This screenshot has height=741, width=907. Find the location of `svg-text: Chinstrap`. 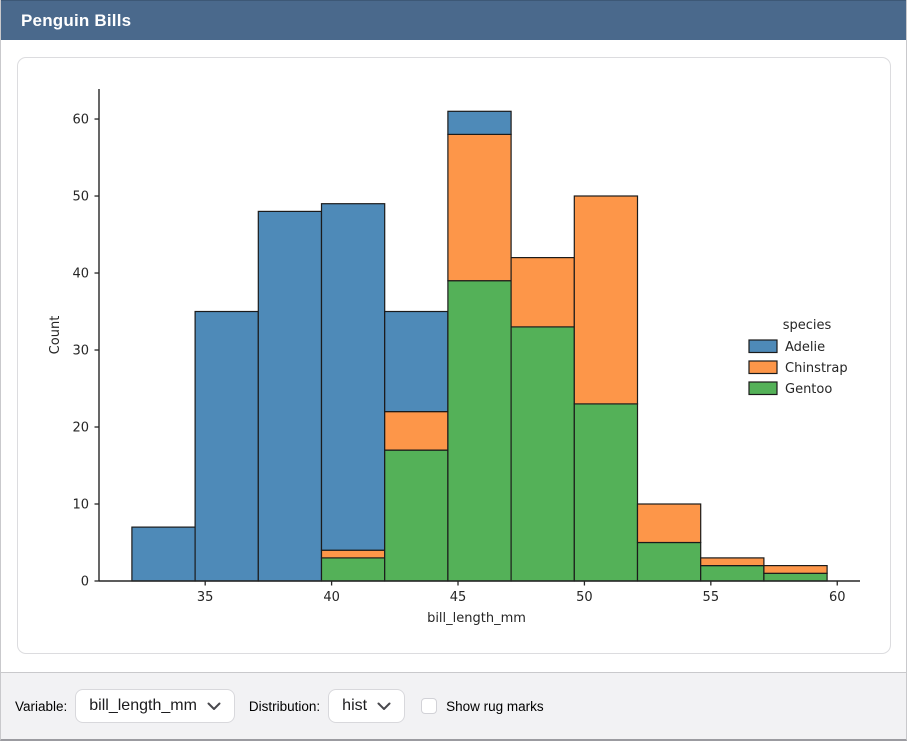

svg-text: Chinstrap is located at coordinates (816, 368).